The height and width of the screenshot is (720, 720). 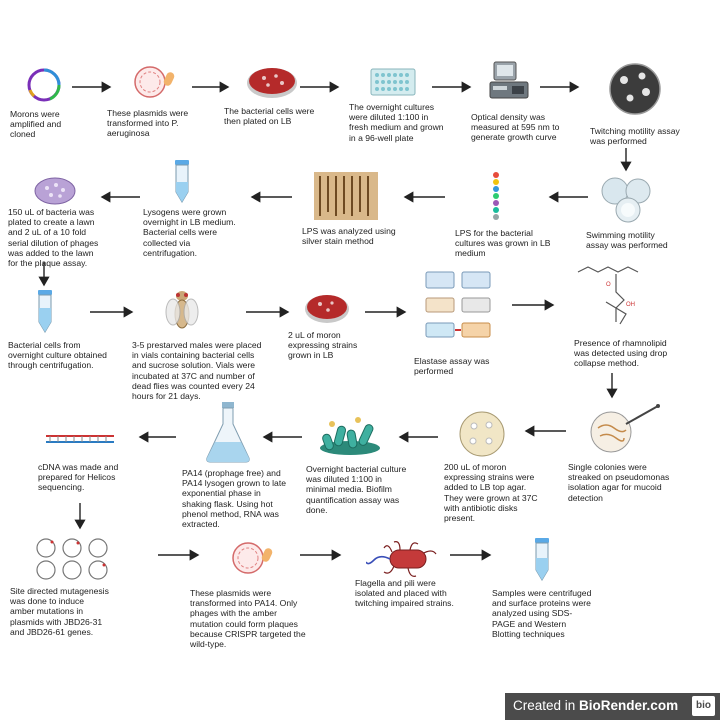 What do you see at coordinates (36, 124) in the screenshot?
I see `step-caption: Morons were amplified and cloned` at bounding box center [36, 124].